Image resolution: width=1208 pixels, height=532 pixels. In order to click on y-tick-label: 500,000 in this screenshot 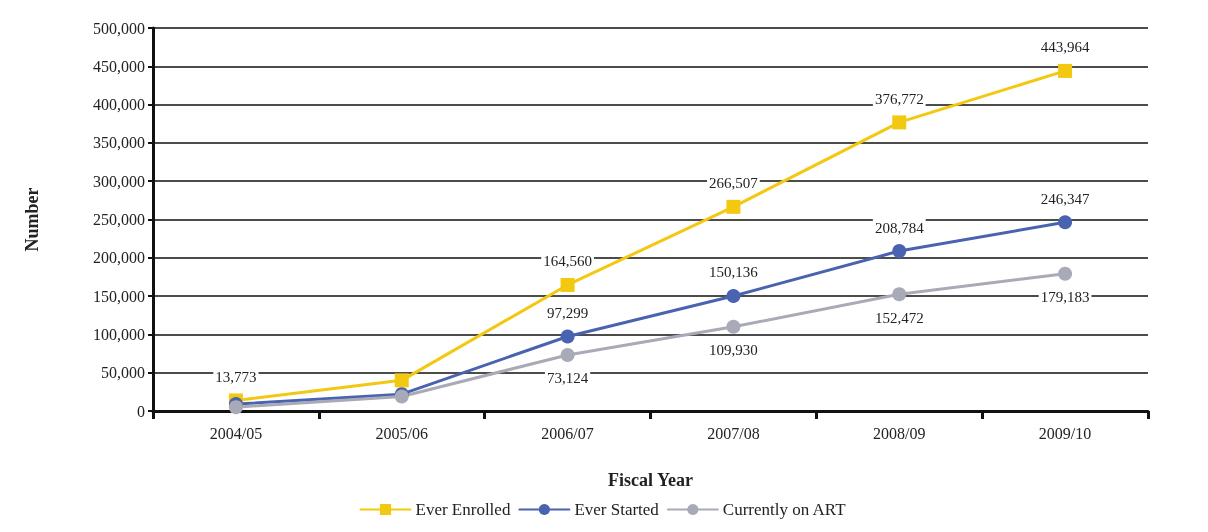, I will do `click(119, 28)`.